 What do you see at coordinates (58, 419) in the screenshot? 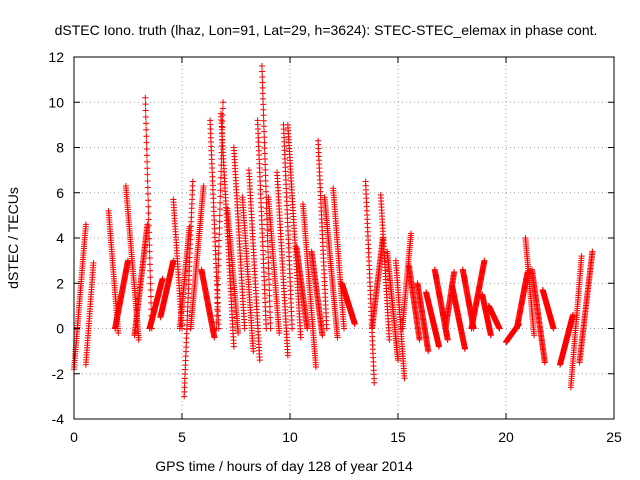
I see `y-tick-label: -4` at bounding box center [58, 419].